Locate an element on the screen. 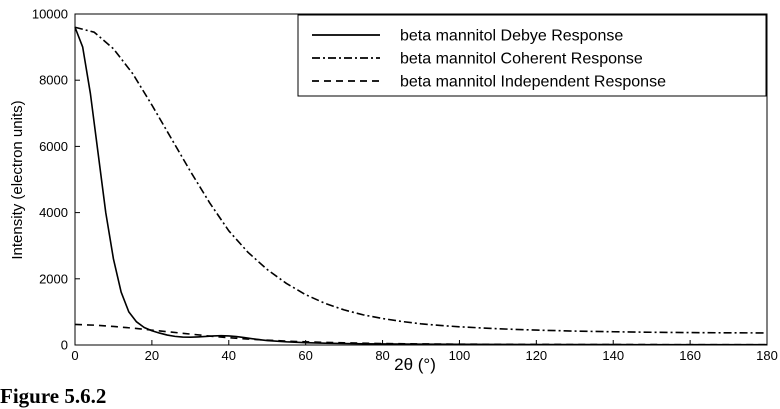 The height and width of the screenshot is (409, 780). y-tick-label: 4000 is located at coordinates (53, 212).